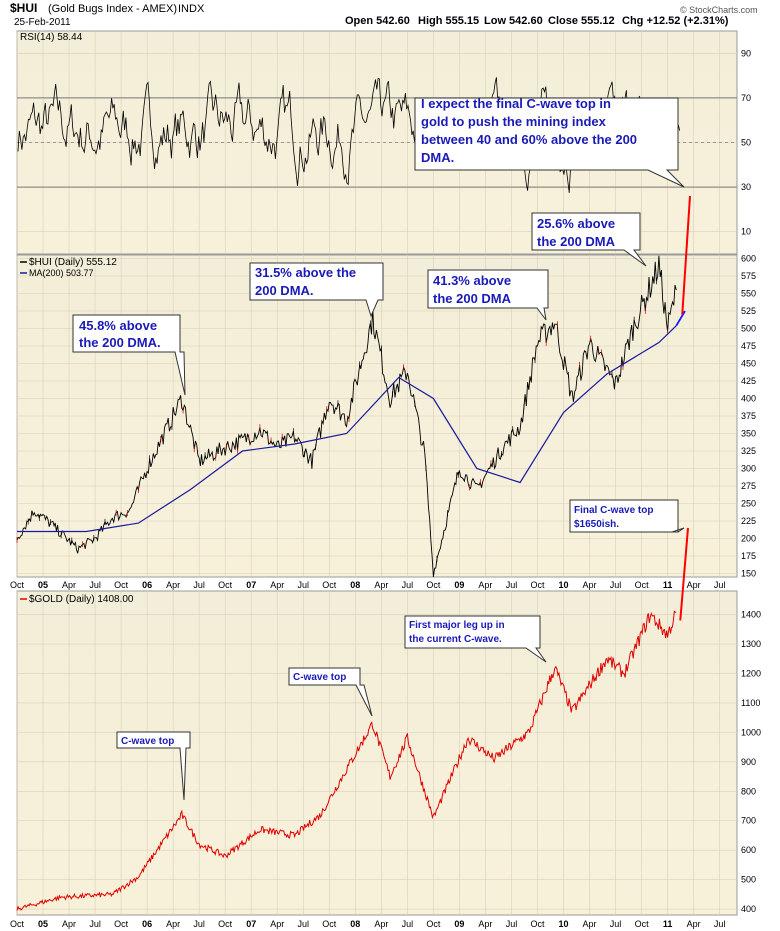 The height and width of the screenshot is (931, 780). What do you see at coordinates (748, 909) in the screenshot?
I see `gold-y-tick-label: 400` at bounding box center [748, 909].